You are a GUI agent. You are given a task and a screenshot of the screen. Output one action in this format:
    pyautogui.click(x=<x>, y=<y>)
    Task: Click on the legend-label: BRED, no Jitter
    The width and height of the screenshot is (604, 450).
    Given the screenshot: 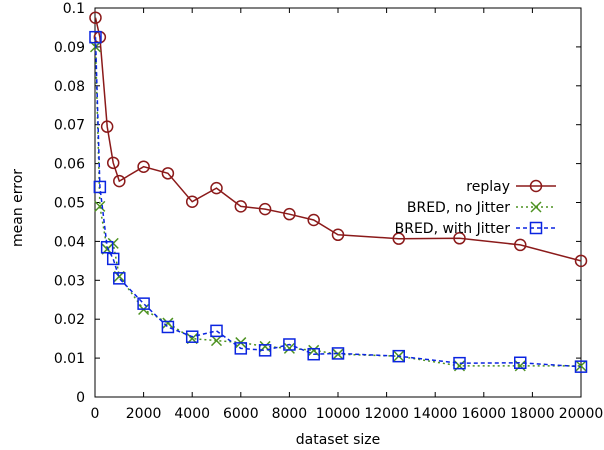 What is the action you would take?
    pyautogui.click(x=458, y=208)
    